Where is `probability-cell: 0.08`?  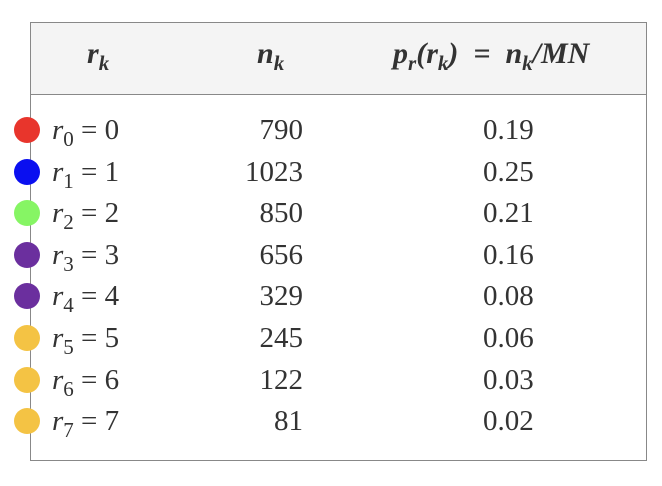
probability-cell: 0.08 is located at coordinates (508, 296).